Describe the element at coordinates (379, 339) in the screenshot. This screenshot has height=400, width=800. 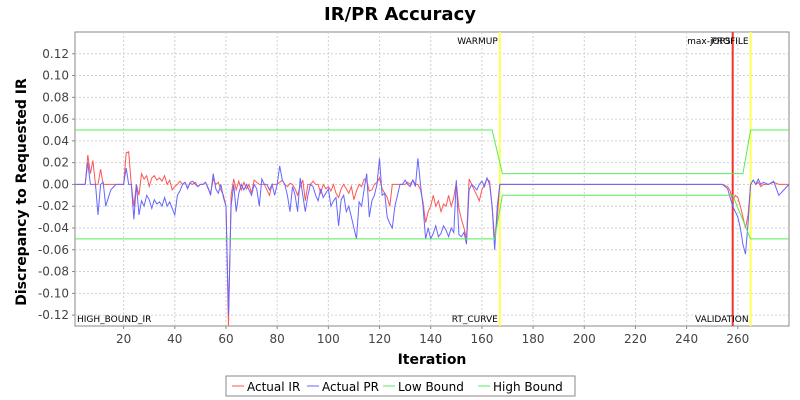
I see `x-tick-label: 120` at that location.